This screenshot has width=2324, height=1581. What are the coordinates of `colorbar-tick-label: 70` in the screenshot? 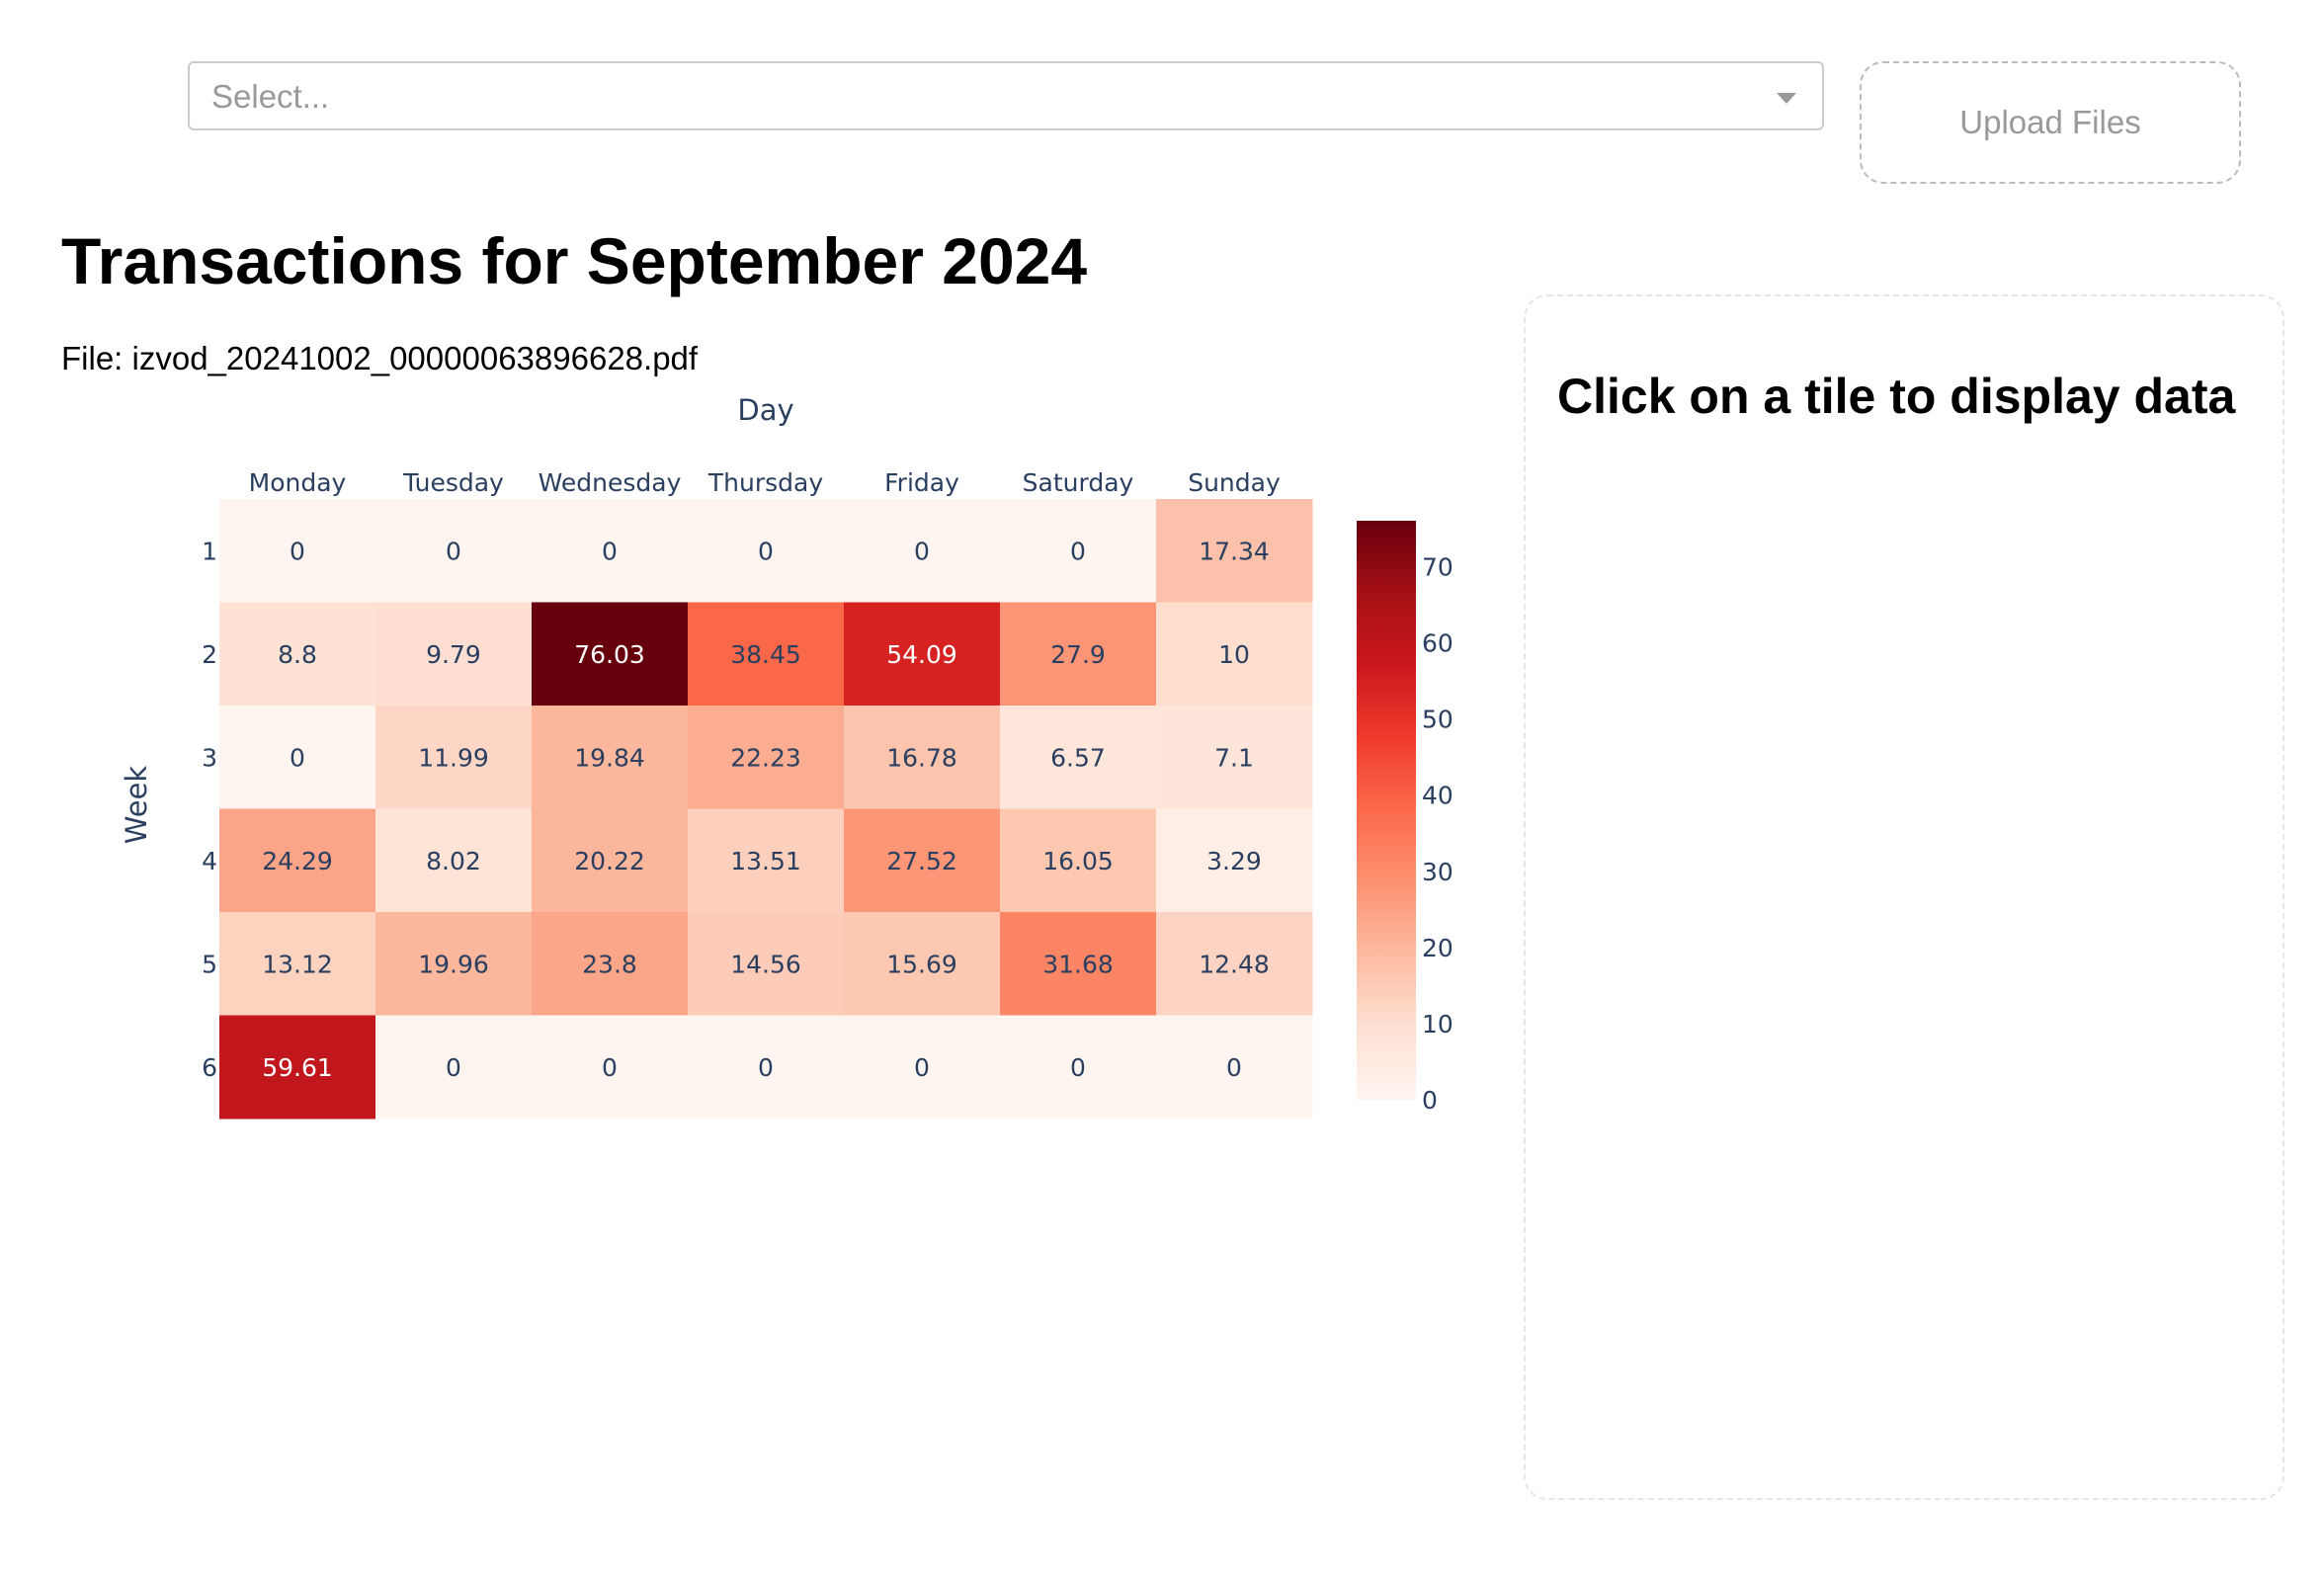 It's located at (1437, 566).